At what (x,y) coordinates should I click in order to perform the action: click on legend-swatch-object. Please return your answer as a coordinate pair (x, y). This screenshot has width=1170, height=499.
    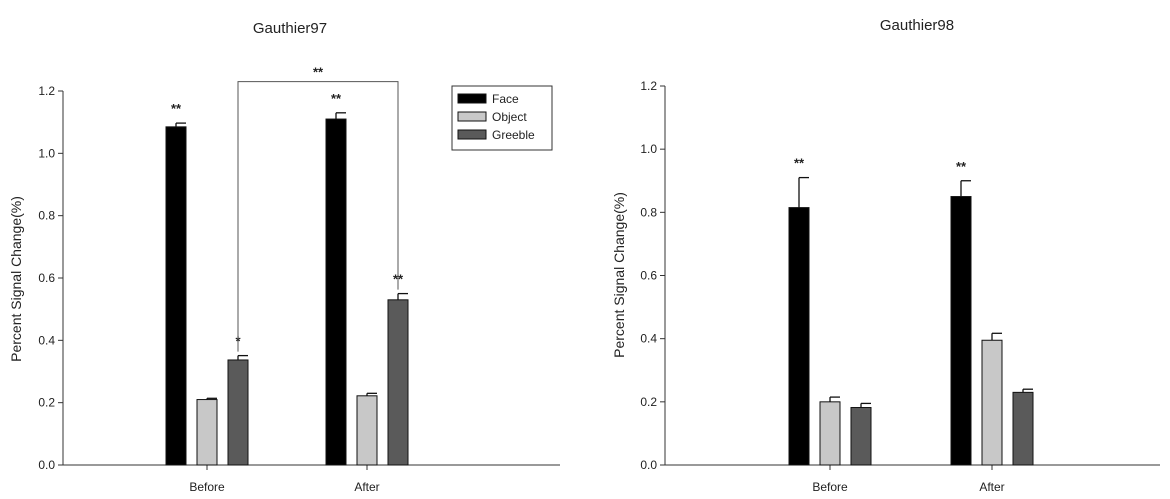
    Looking at the image, I should click on (472, 116).